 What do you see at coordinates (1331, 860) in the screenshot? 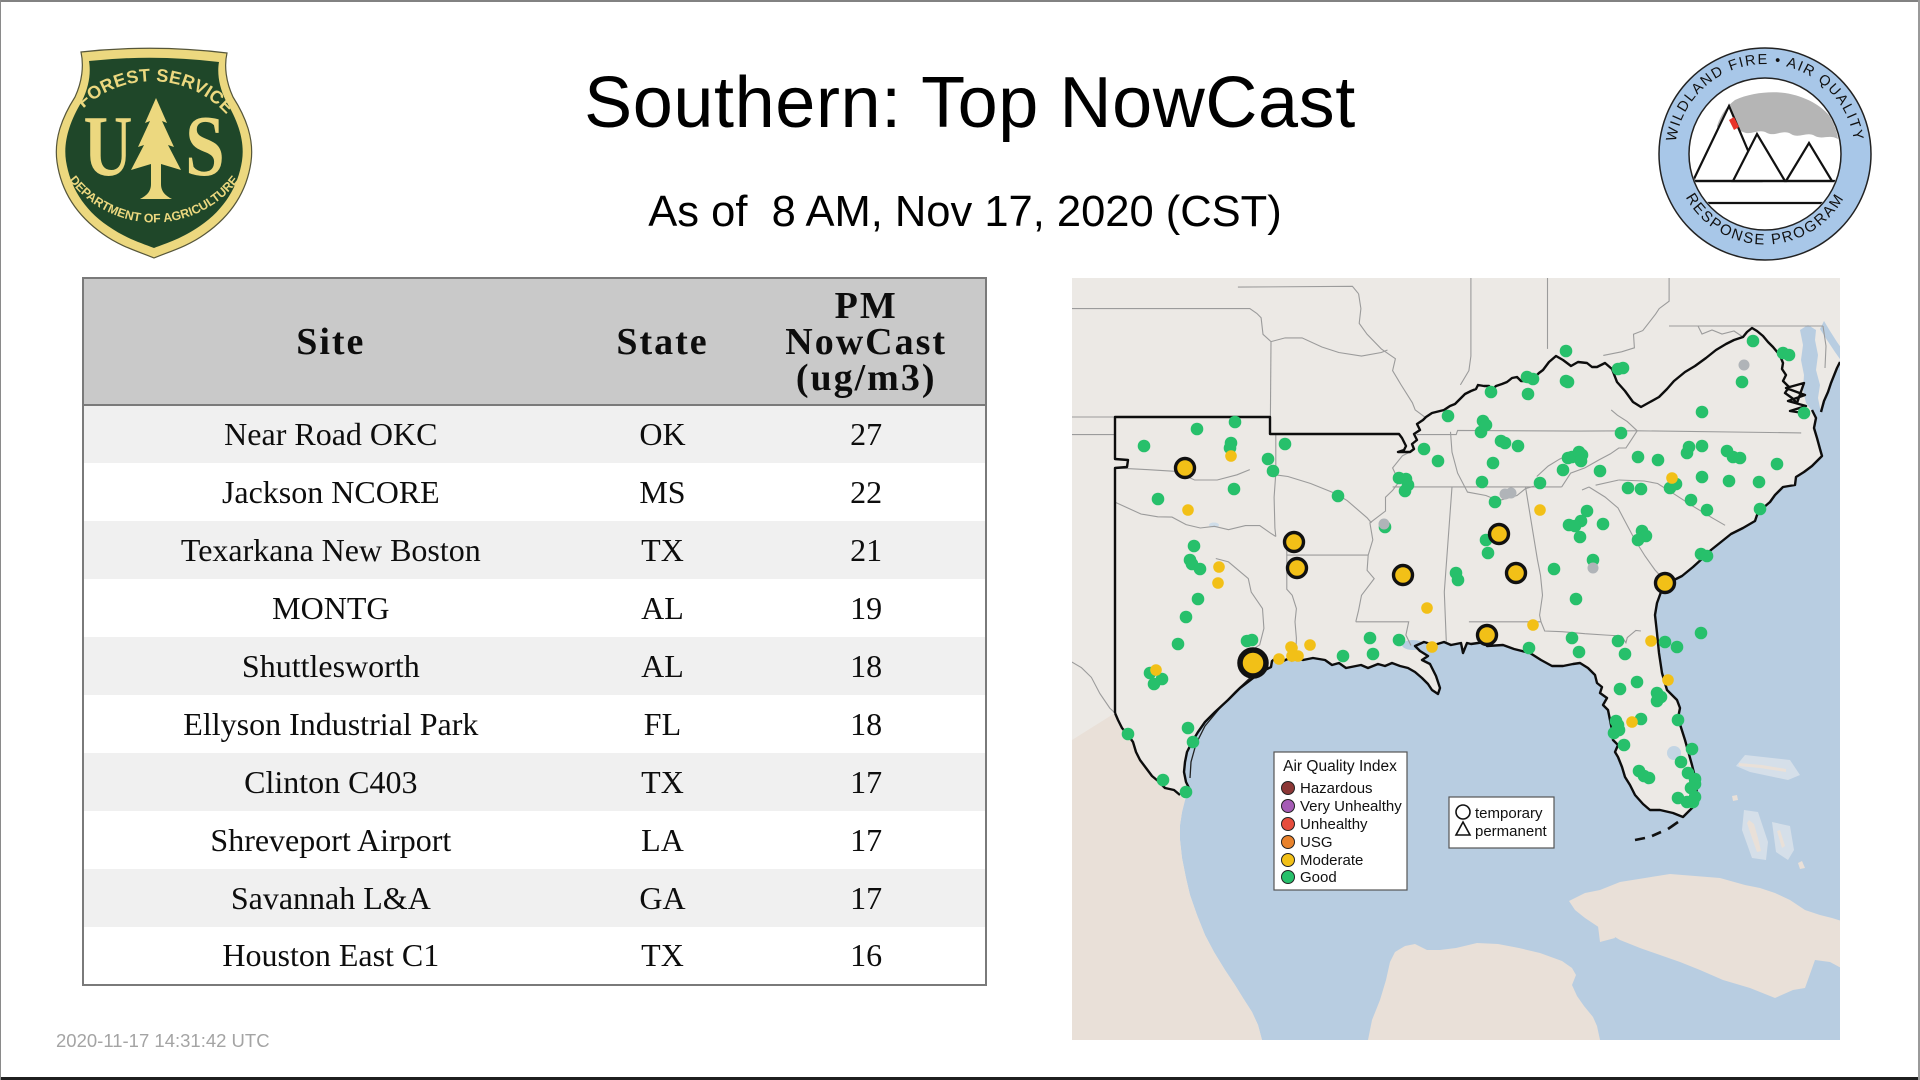
I see `svg-text: Moderate` at bounding box center [1331, 860].